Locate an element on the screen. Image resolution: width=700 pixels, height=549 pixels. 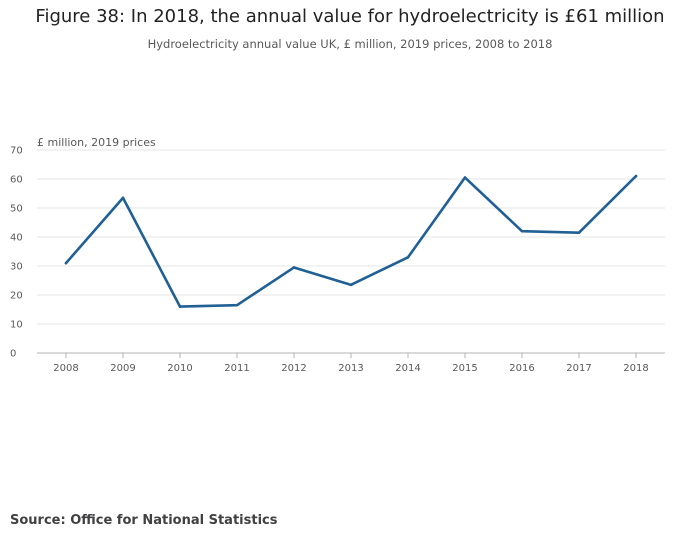
x-tick-label: 2014 is located at coordinates (407, 368).